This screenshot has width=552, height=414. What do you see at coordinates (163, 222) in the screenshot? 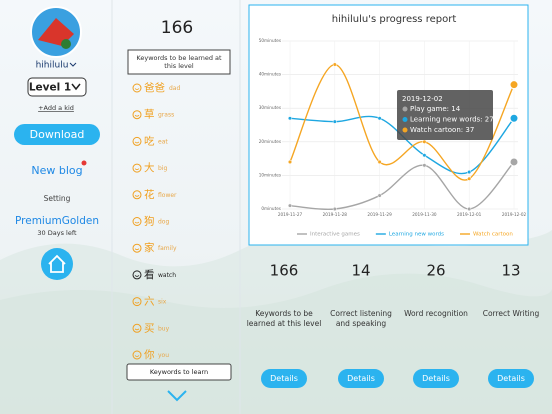
I see `keyword-english: dog` at bounding box center [163, 222].